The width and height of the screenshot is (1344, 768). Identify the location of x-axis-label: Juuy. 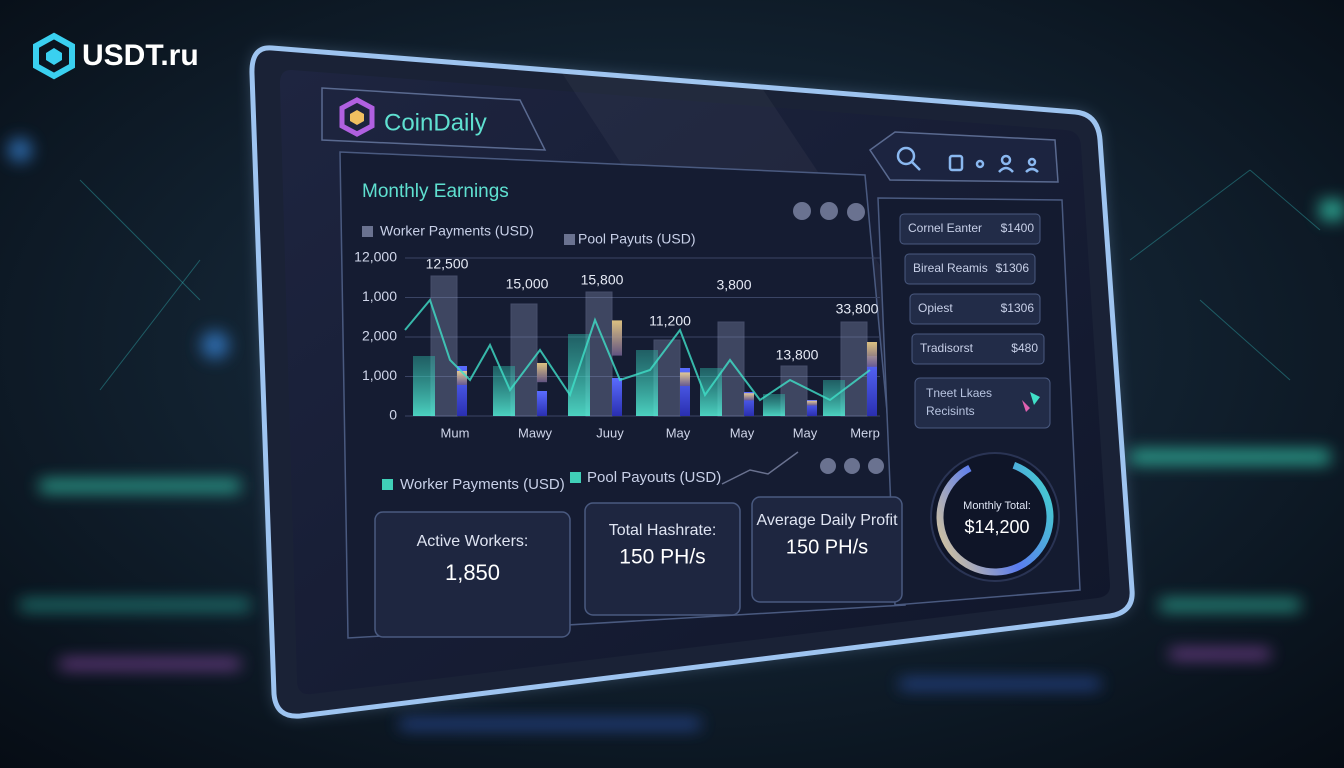
(610, 432).